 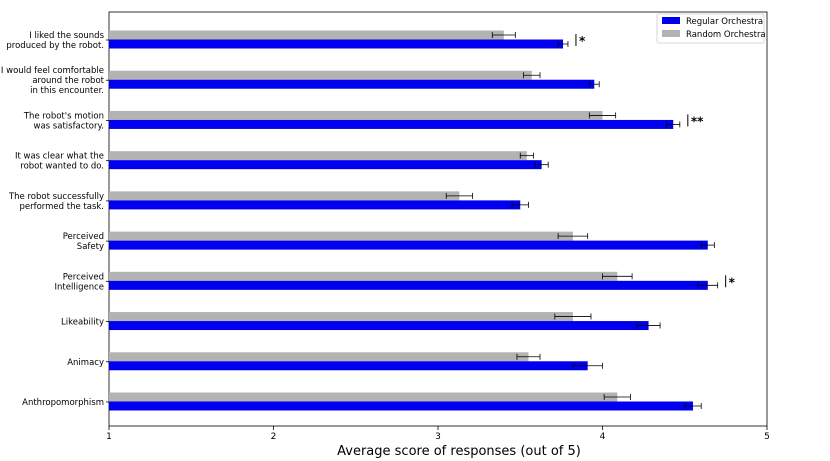 What do you see at coordinates (726, 35) in the screenshot?
I see `legend-label-random: Random Orchestra` at bounding box center [726, 35].